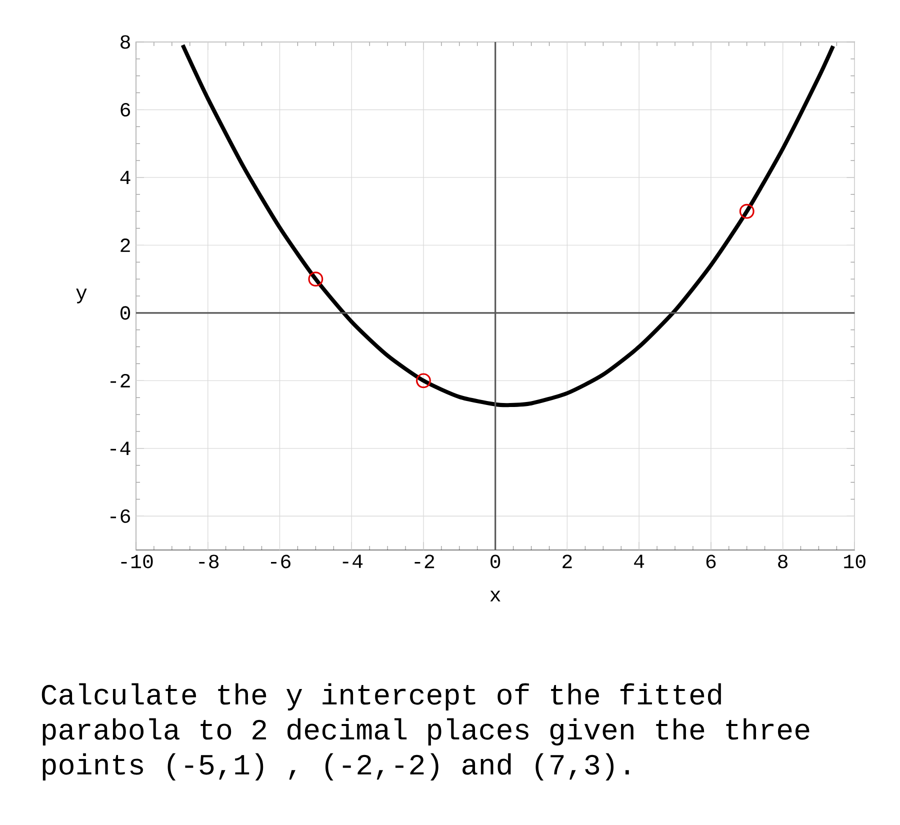 The image size is (900, 825). I want to click on x-tick-label: 4, so click(639, 561).